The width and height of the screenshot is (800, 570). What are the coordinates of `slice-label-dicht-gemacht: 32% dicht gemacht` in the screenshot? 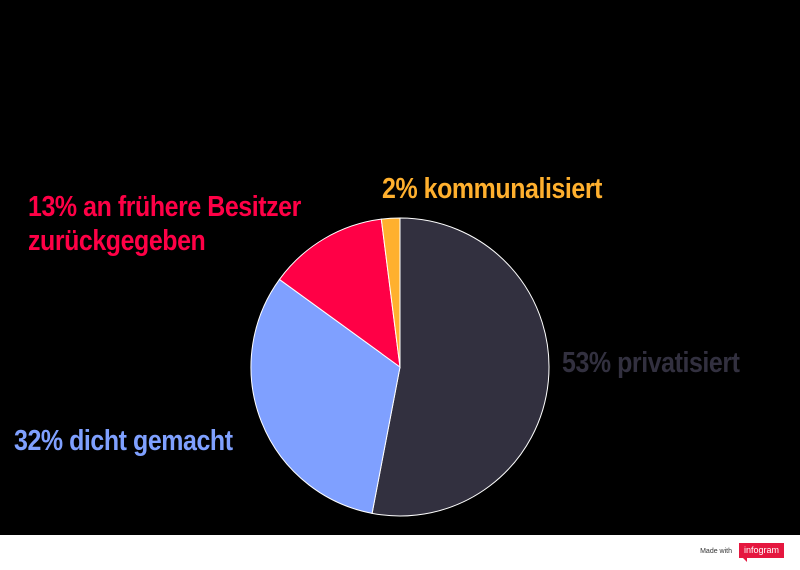 It's located at (123, 441).